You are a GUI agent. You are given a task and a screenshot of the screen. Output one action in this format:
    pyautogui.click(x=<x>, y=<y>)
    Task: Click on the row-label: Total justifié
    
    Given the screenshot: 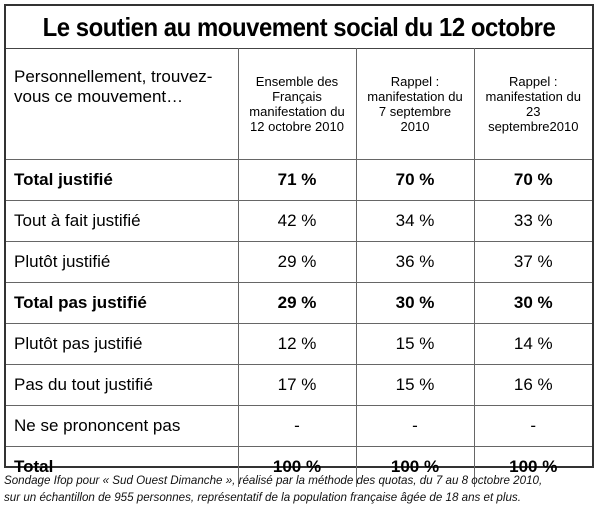 What is the action you would take?
    pyautogui.click(x=122, y=180)
    